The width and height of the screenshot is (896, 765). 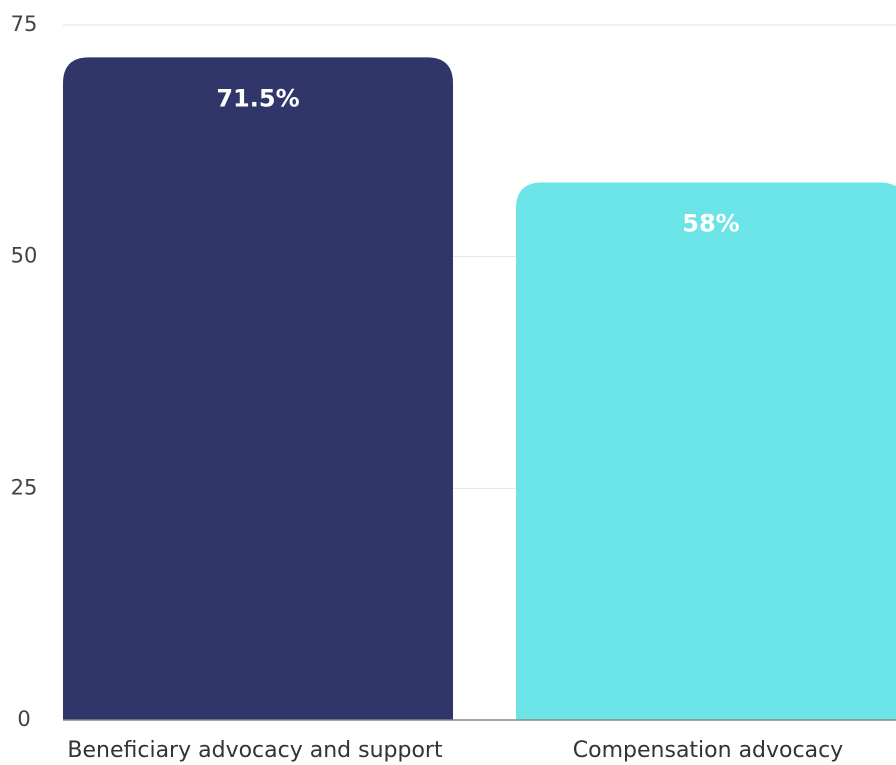 What do you see at coordinates (23, 719) in the screenshot?
I see `y-tick-label: 0` at bounding box center [23, 719].